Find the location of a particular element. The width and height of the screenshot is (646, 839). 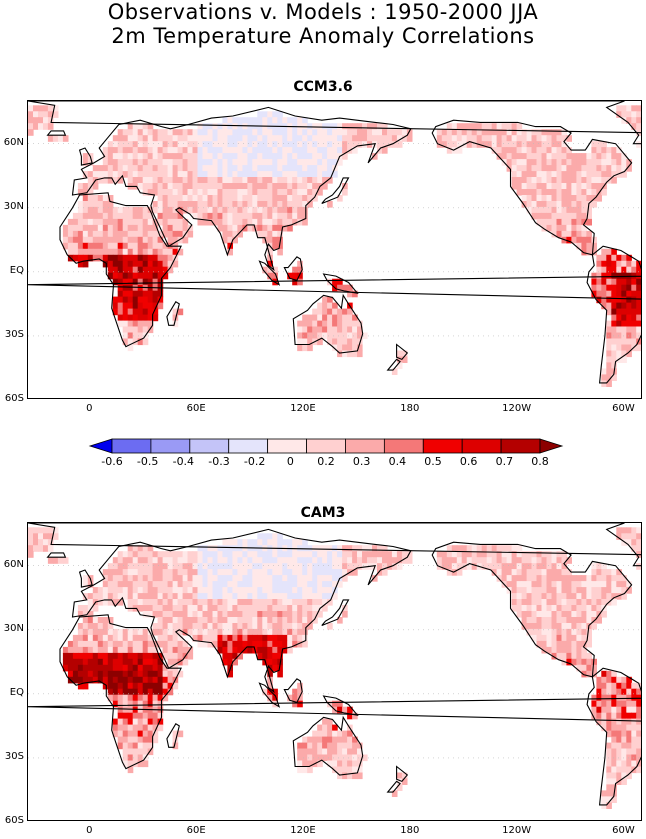

colorbar-high-arrow is located at coordinates (551, 446).